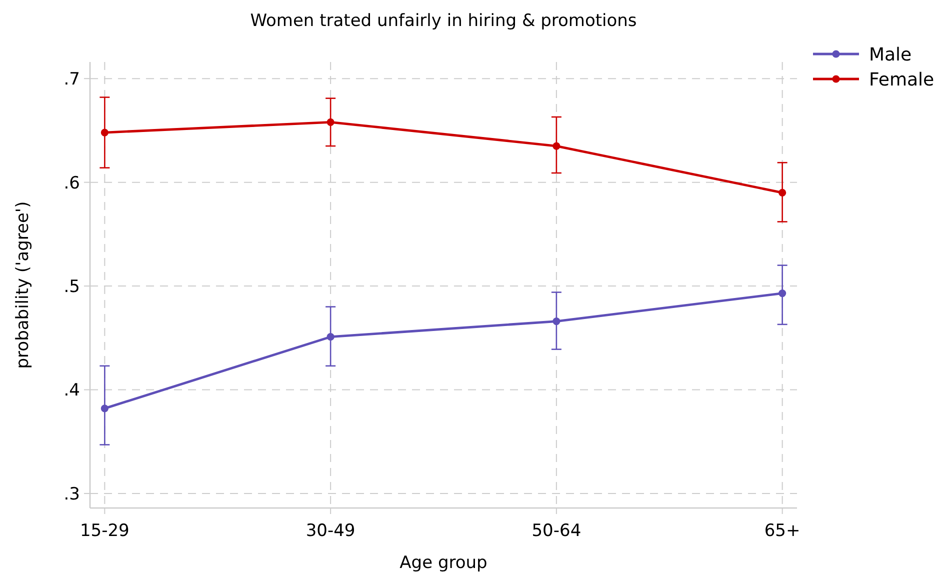 This screenshot has width=943, height=578. I want to click on y-tick-label: .3, so click(72, 494).